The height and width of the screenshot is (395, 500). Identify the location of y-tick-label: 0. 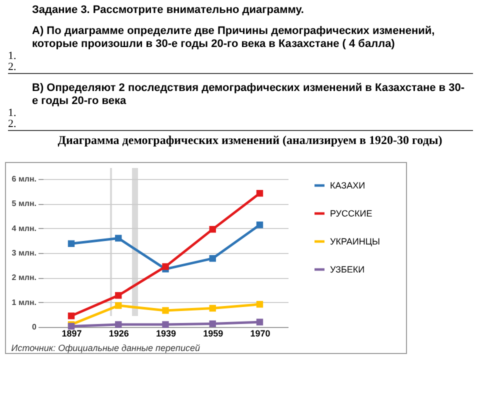
(35, 327).